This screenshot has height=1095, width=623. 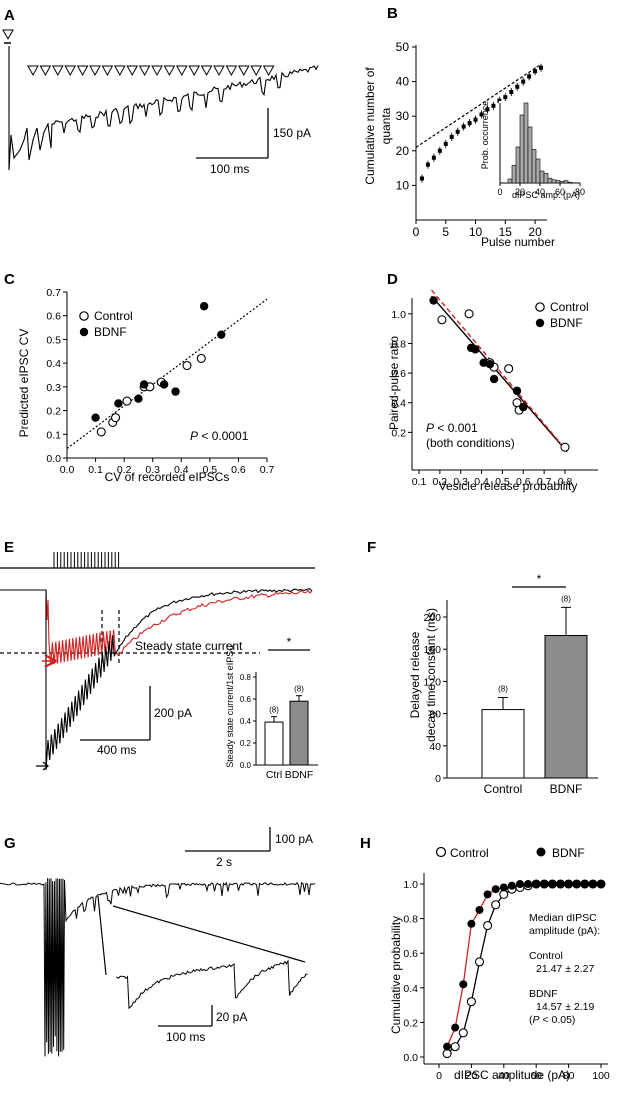 I want to click on panel-d-ytick-label: 1.0, so click(x=398, y=315).